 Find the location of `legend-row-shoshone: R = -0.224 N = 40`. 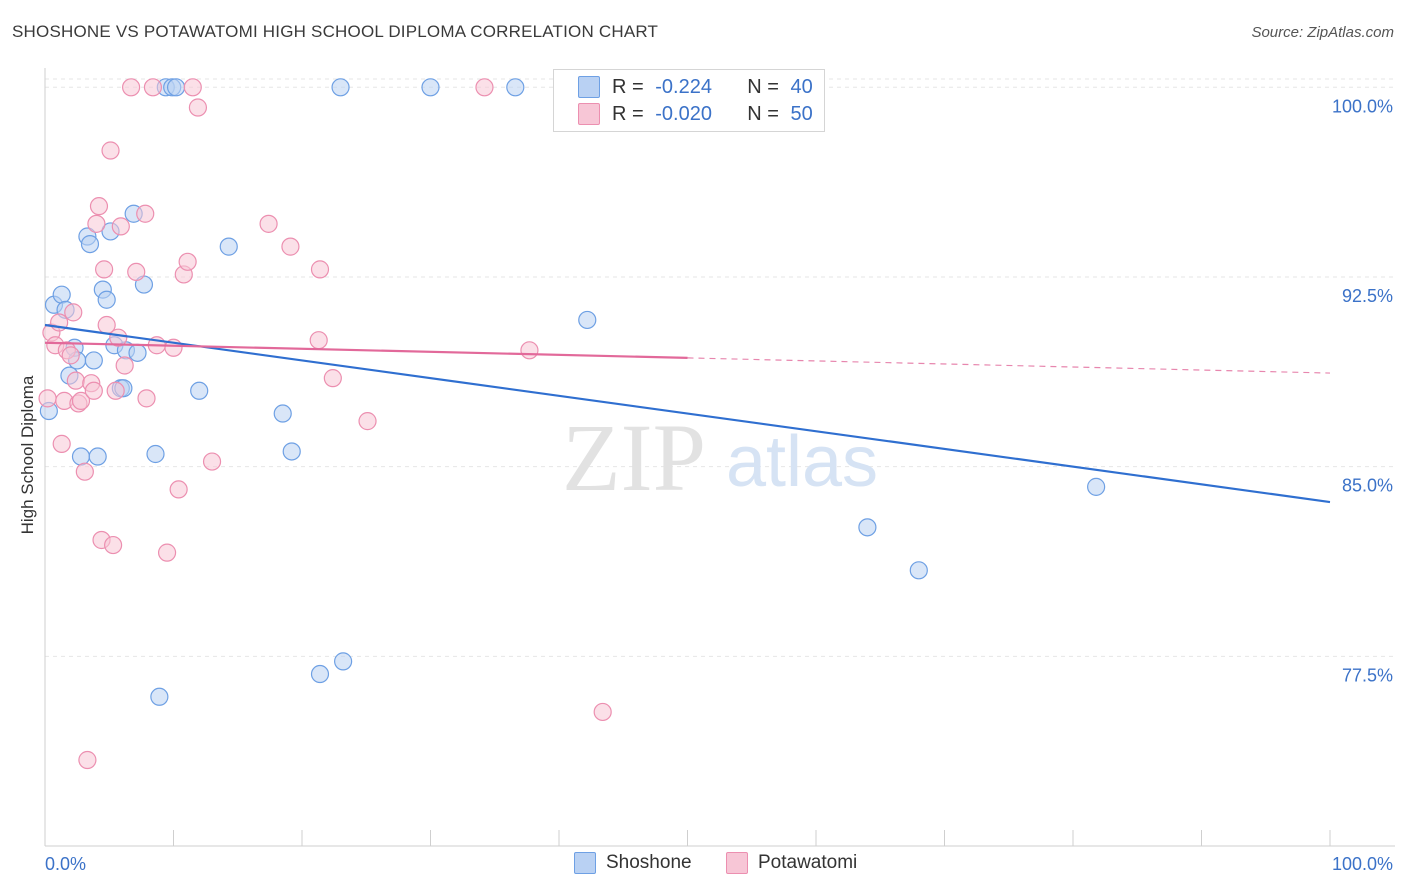

legend-row-shoshone: R = -0.224 N = 40 is located at coordinates (695, 87).